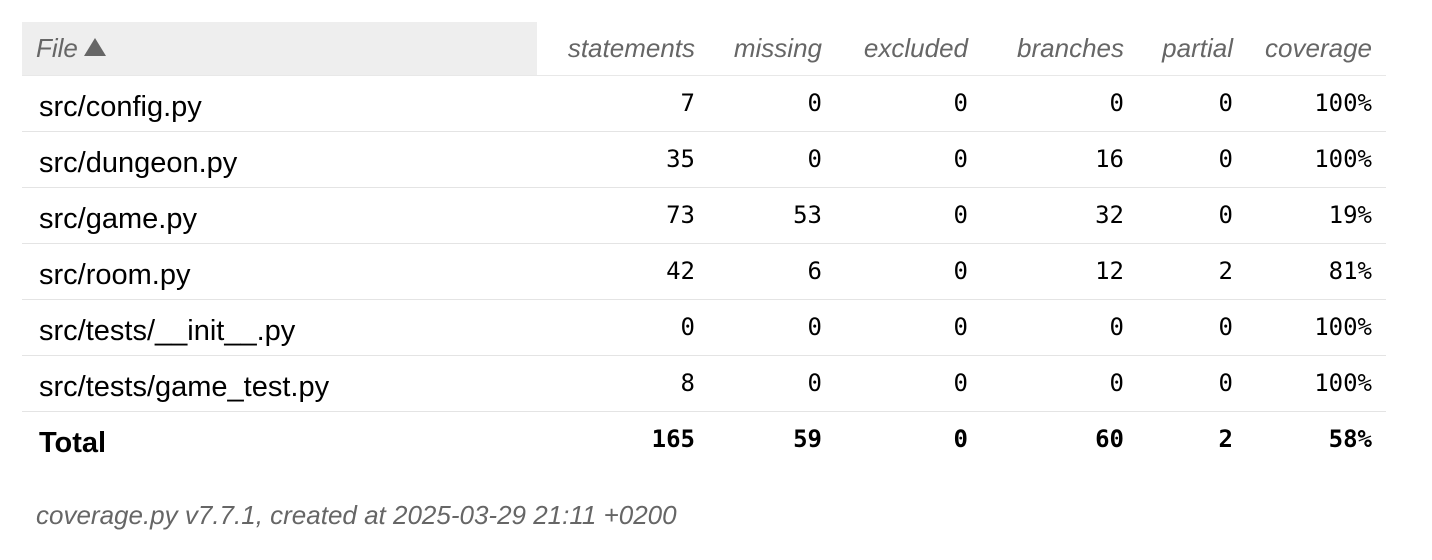 This screenshot has height=560, width=1432. Describe the element at coordinates (623, 383) in the screenshot. I see `cell-statements: 8` at that location.